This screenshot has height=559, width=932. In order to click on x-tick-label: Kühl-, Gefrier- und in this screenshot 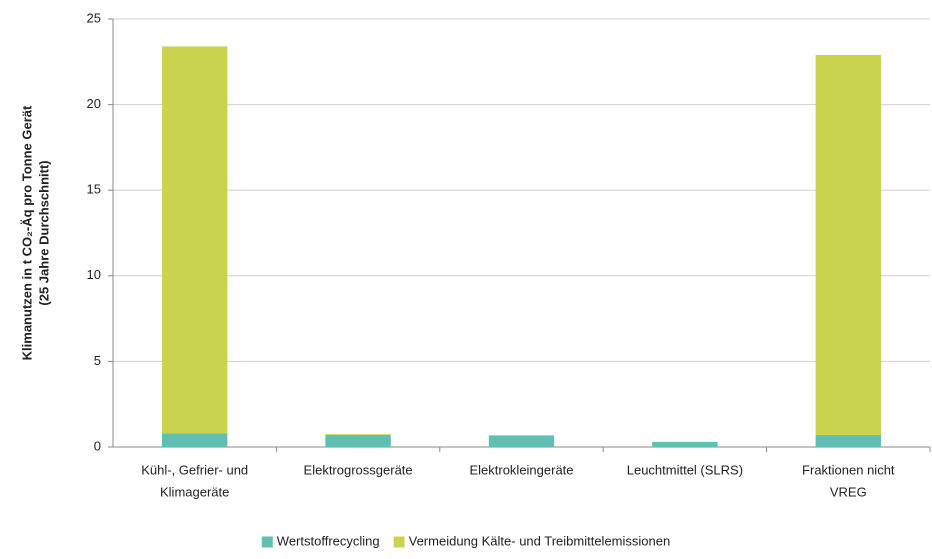, I will do `click(194, 469)`.